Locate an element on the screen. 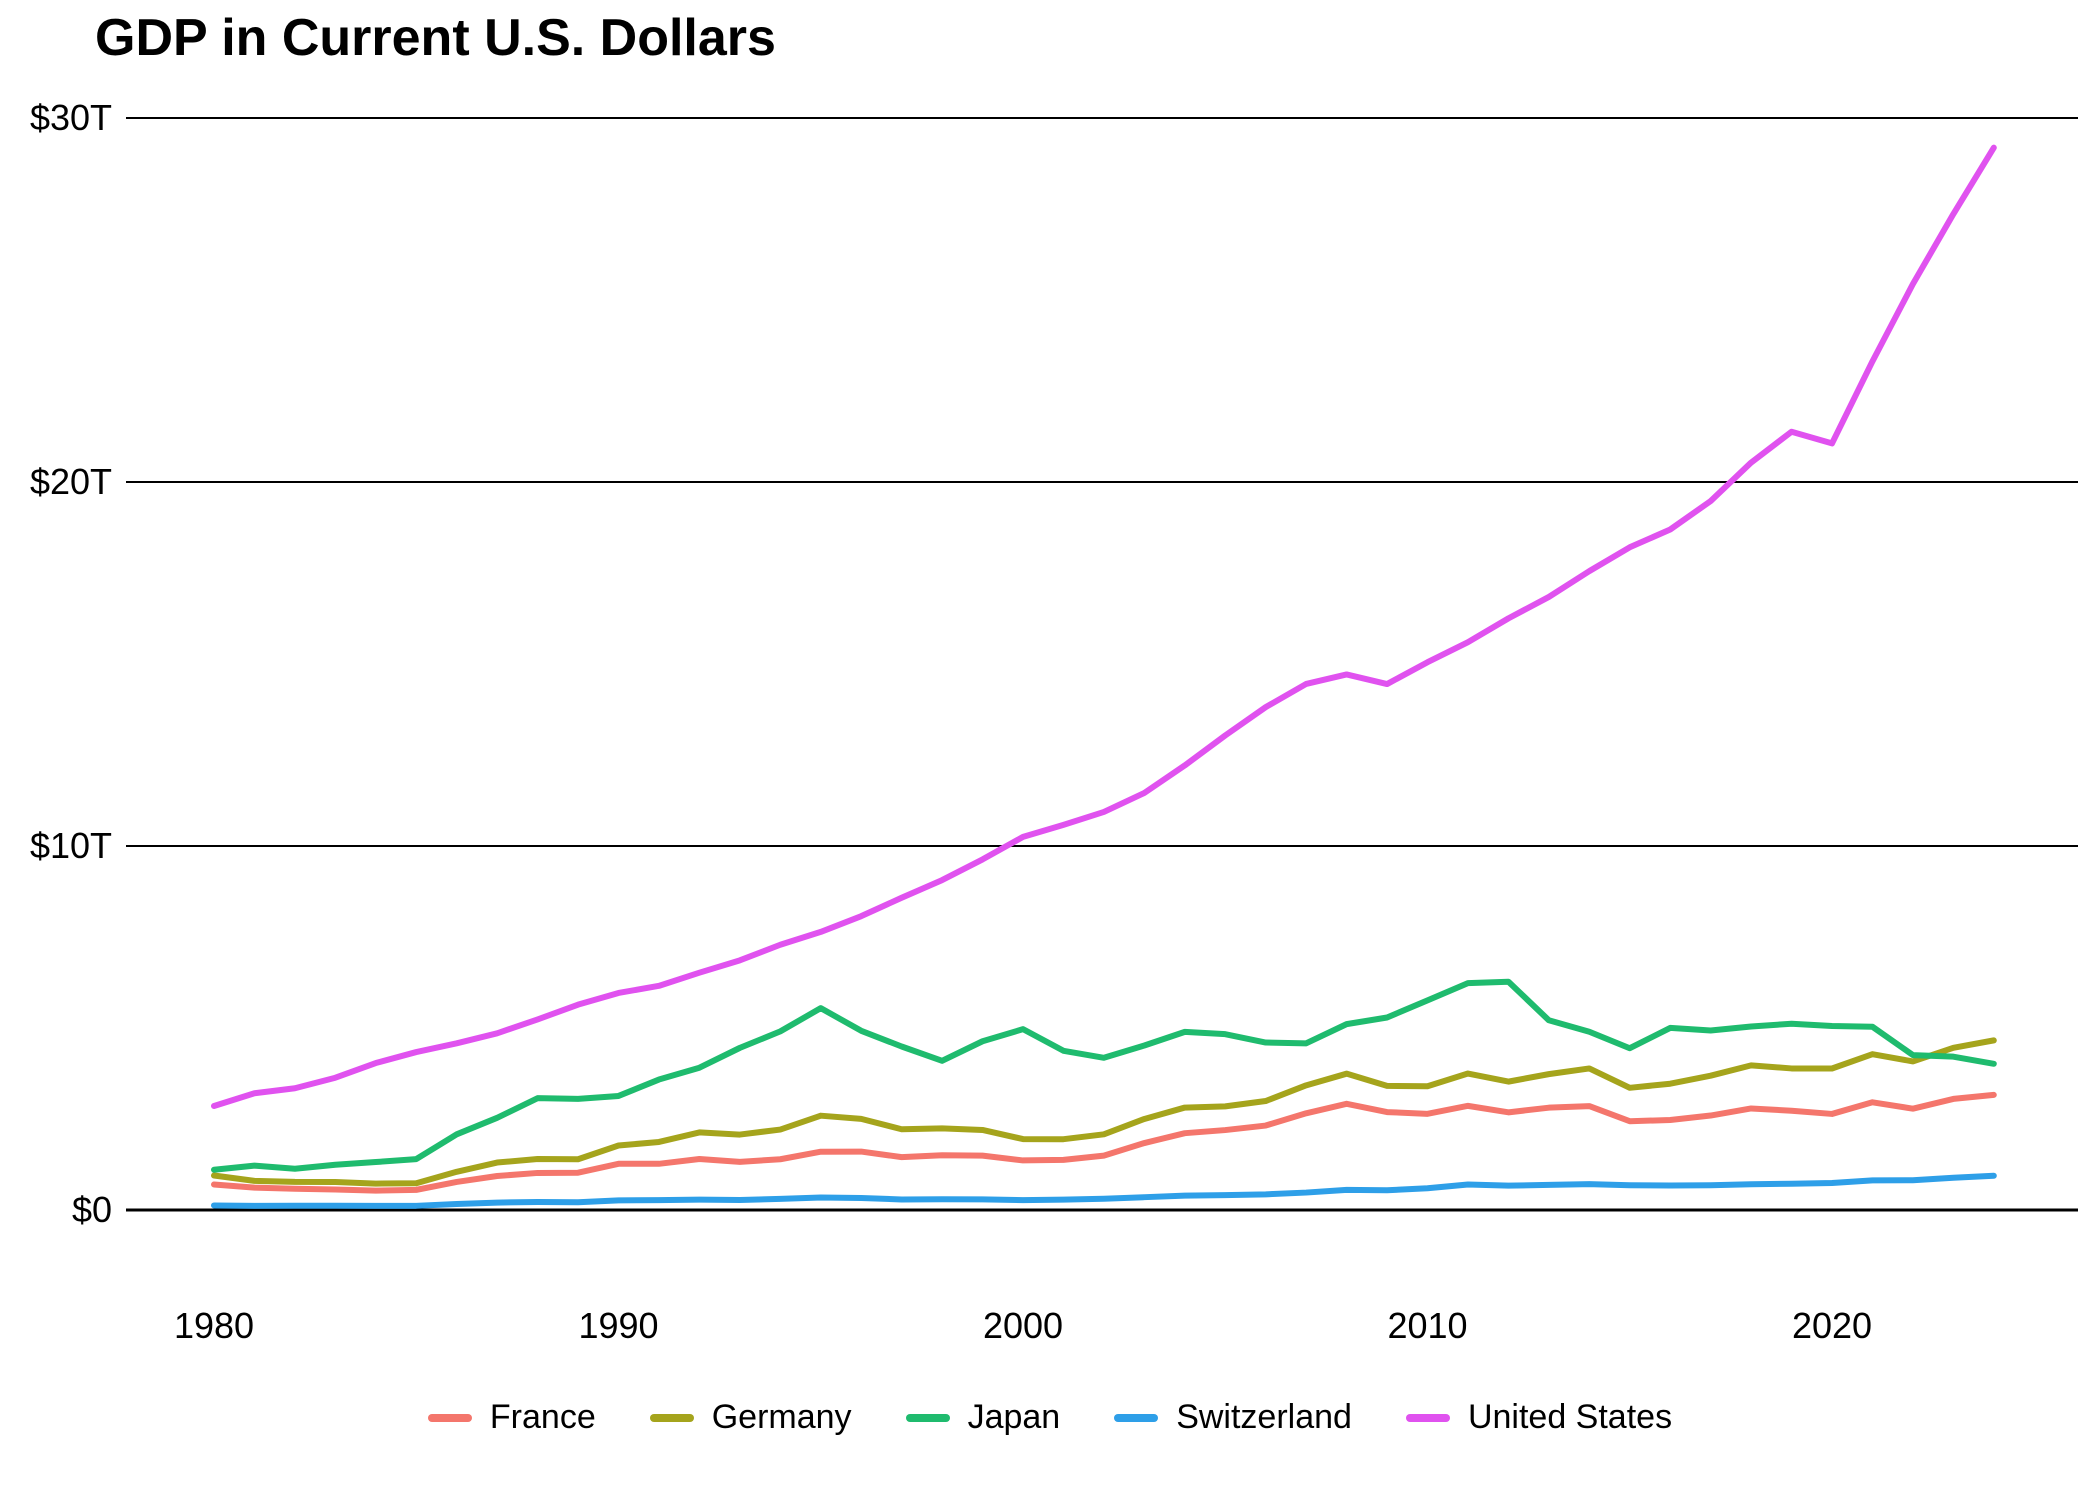 The height and width of the screenshot is (1500, 2100). germany-line-swatch is located at coordinates (671, 1417).